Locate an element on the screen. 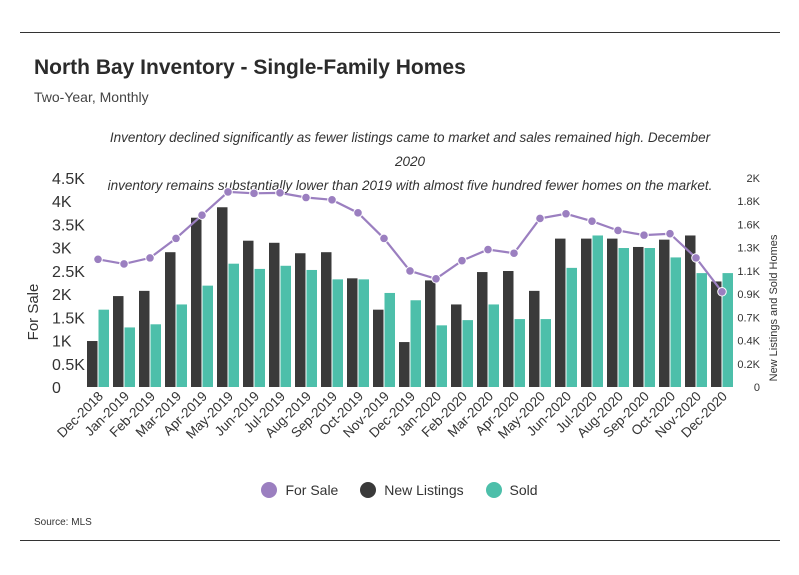 The image size is (799, 575). legend-item-new-listings: New Listings is located at coordinates (412, 490).